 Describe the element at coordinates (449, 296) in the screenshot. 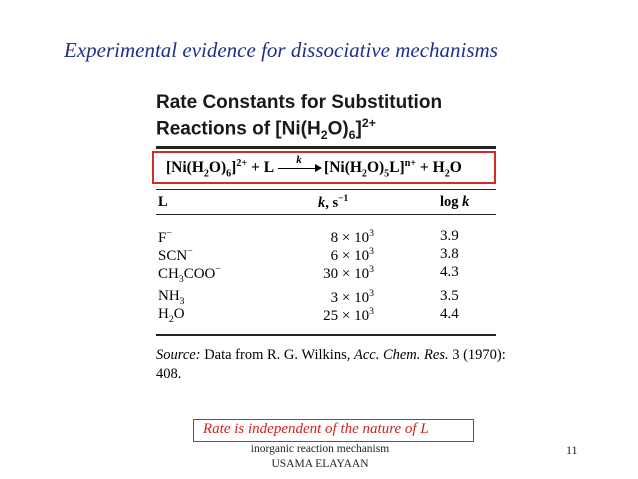

I see `table-row-logk: 3.5` at that location.